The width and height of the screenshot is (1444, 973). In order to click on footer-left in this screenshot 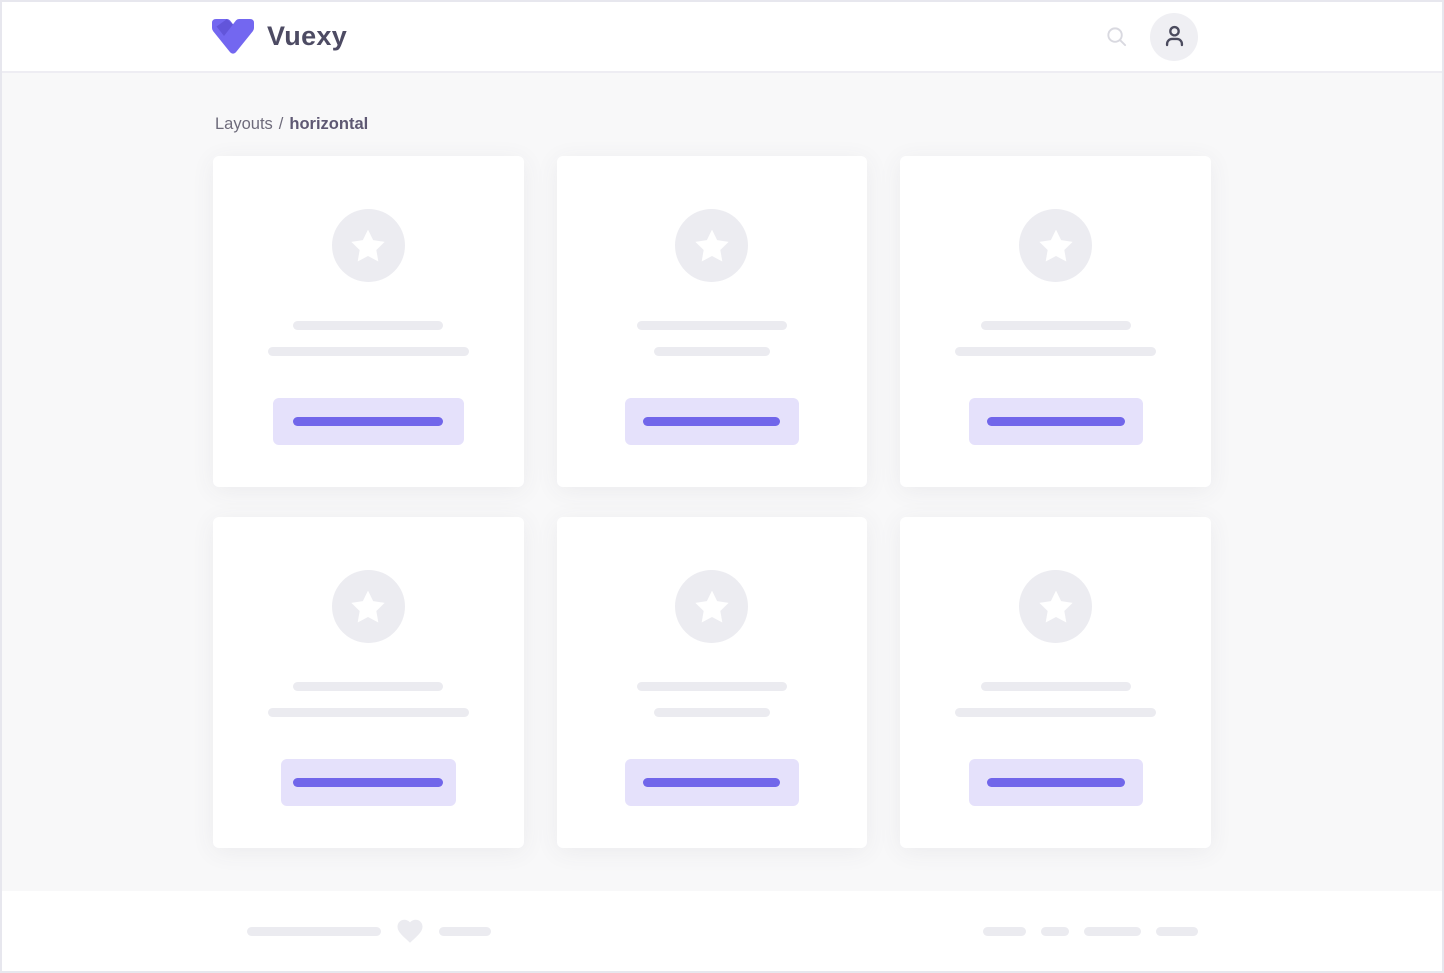, I will do `click(369, 931)`.